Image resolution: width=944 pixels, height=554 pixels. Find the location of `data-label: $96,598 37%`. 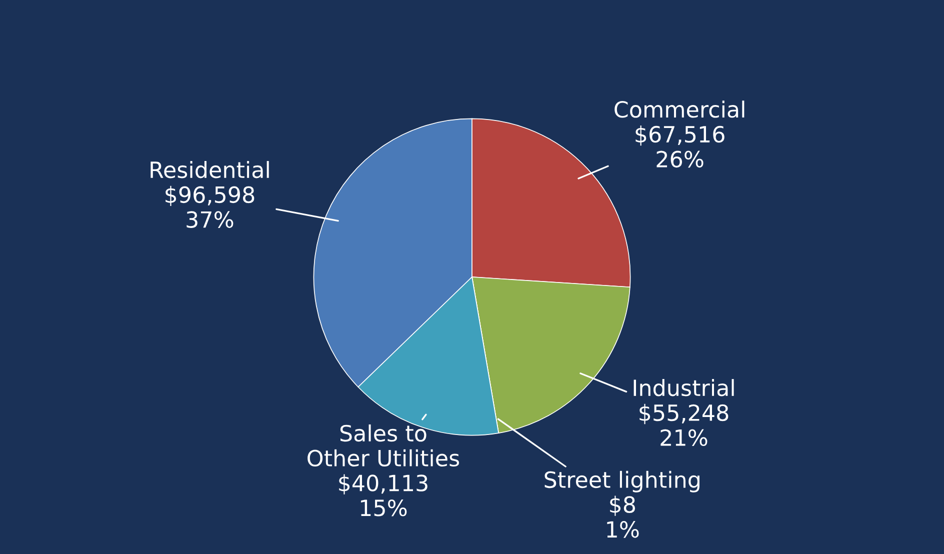

data-label: $96,598 37% is located at coordinates (210, 207).